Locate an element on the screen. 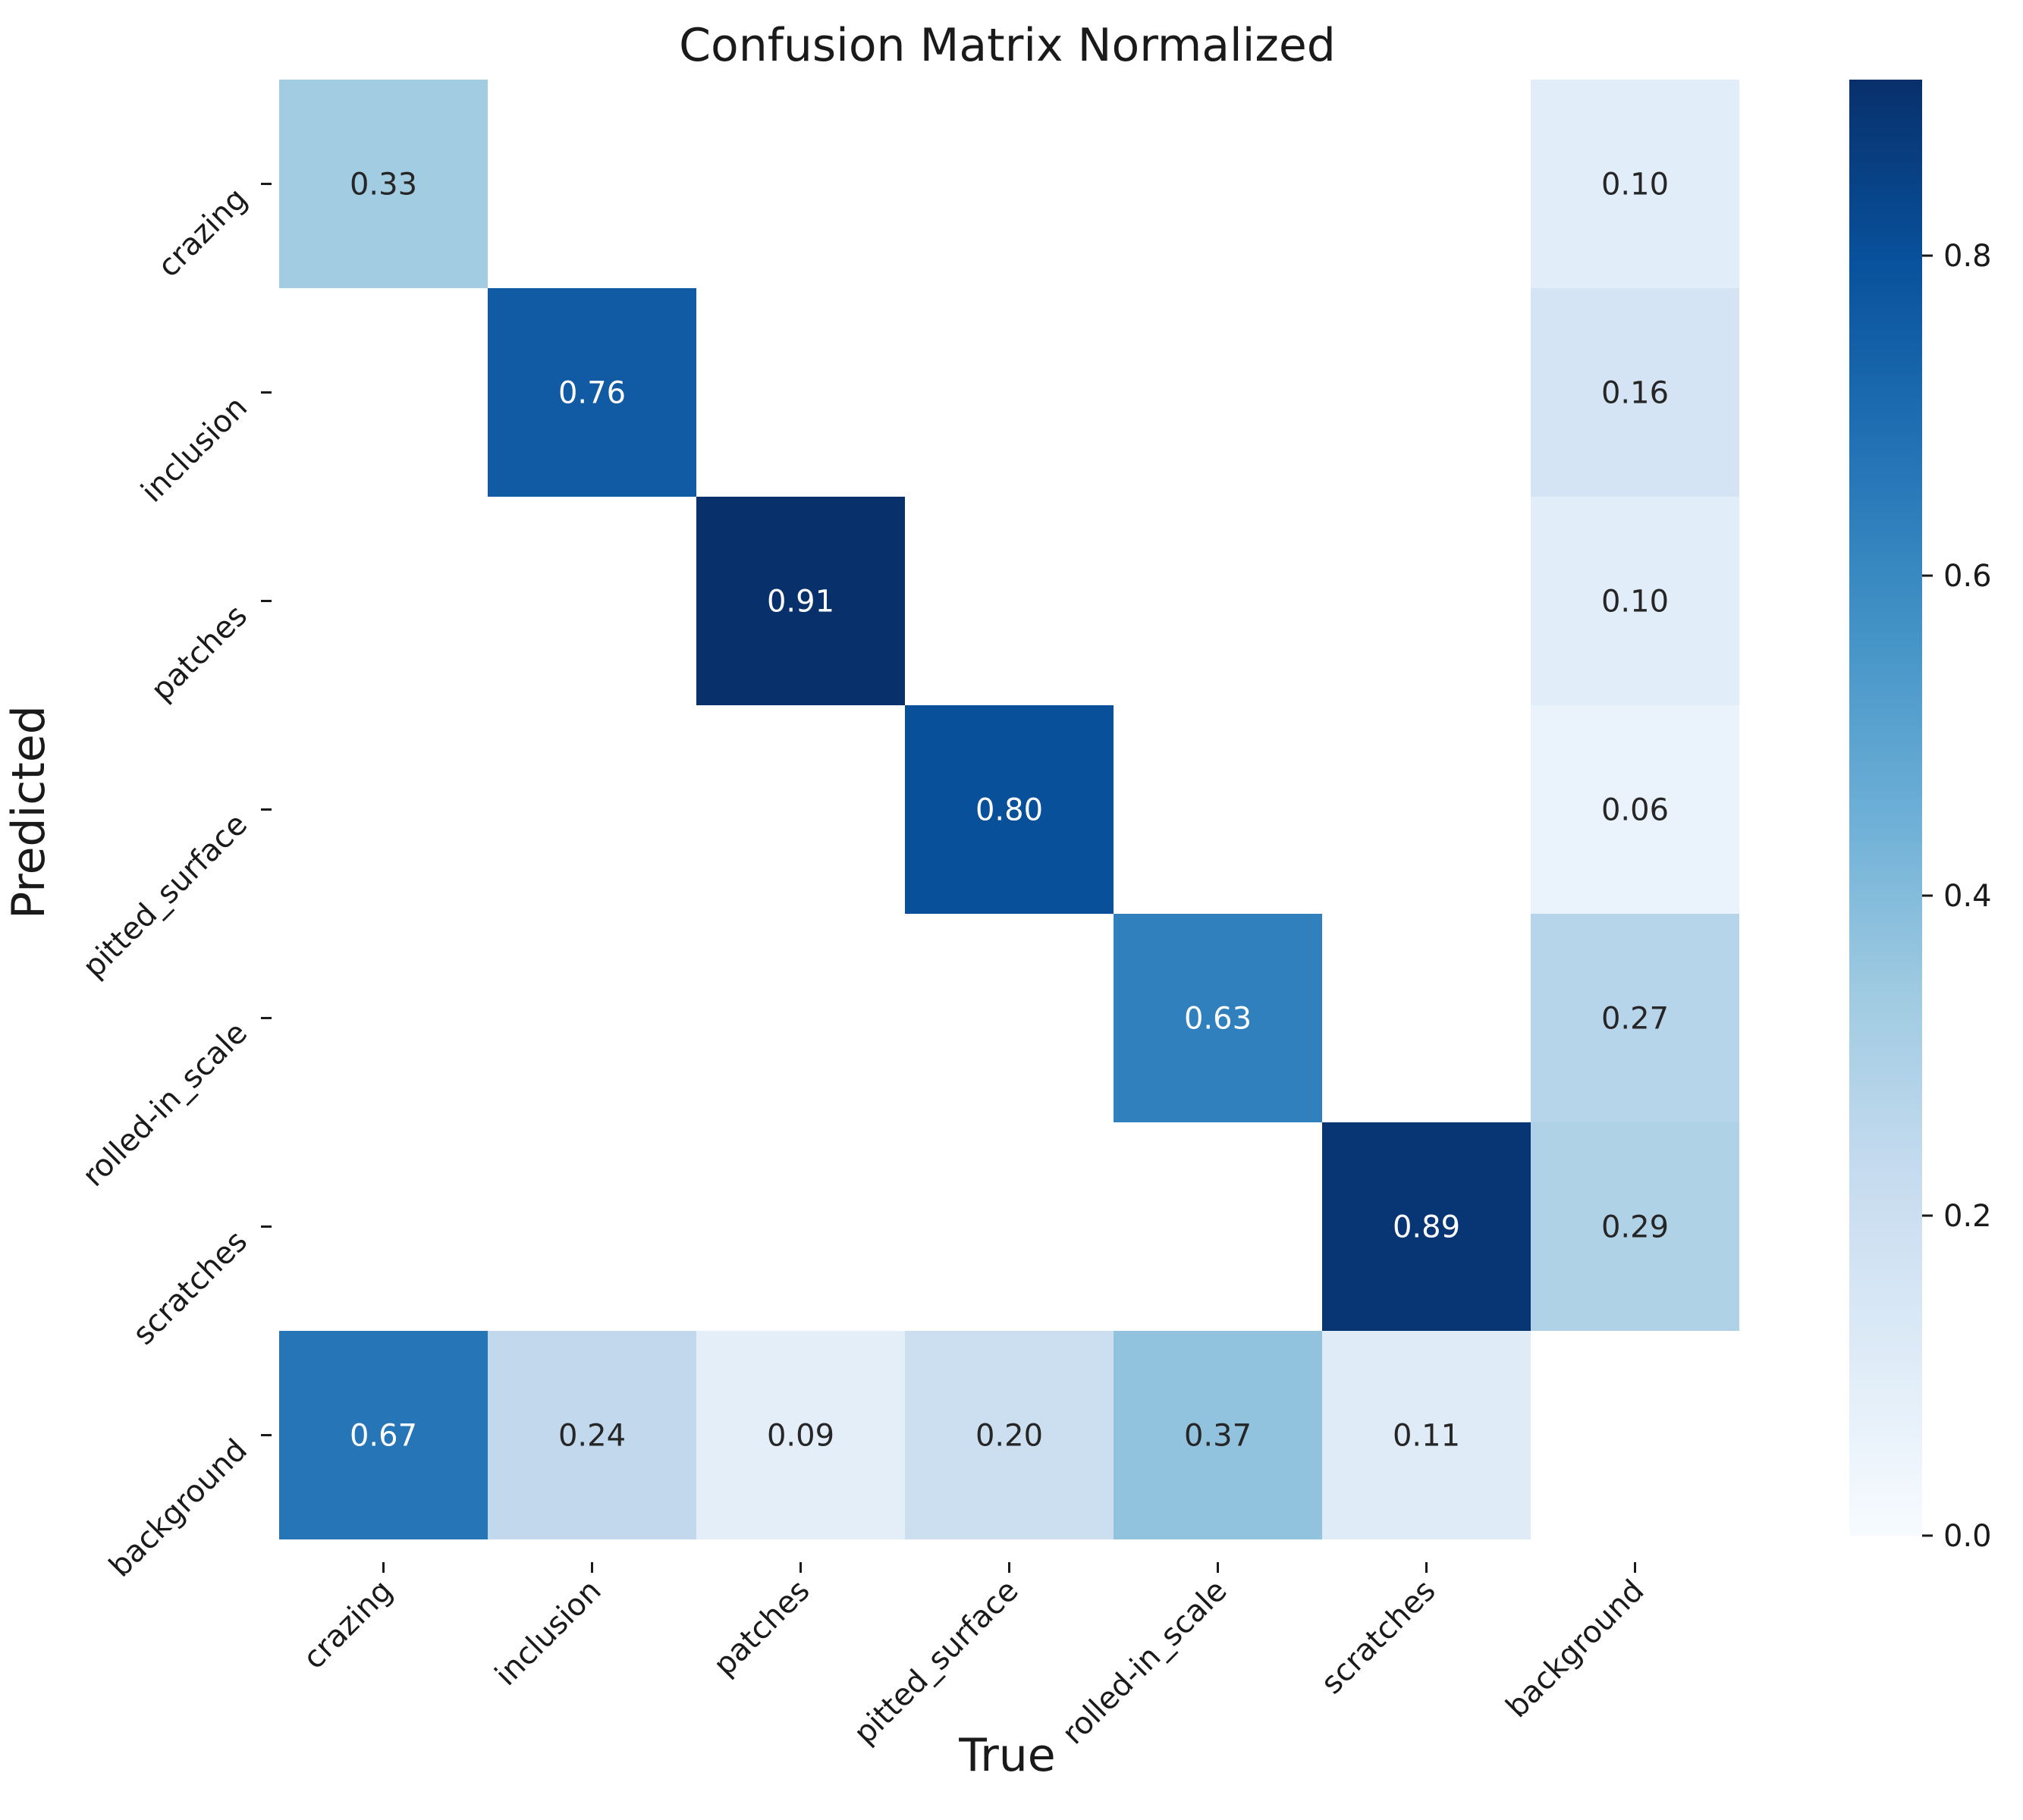  cell-value-label: 0.16 is located at coordinates (1635, 393).